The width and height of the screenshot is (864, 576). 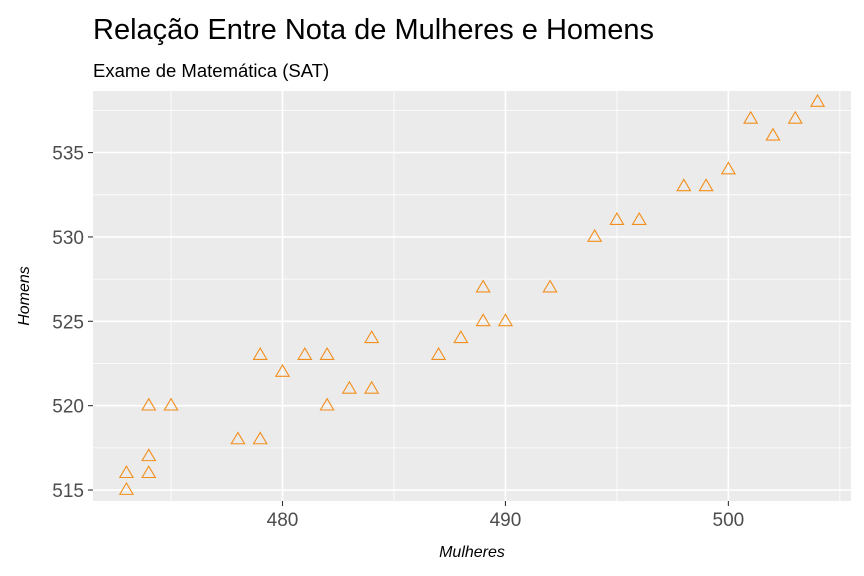 What do you see at coordinates (24, 296) in the screenshot?
I see `y-axis-title: Homens` at bounding box center [24, 296].